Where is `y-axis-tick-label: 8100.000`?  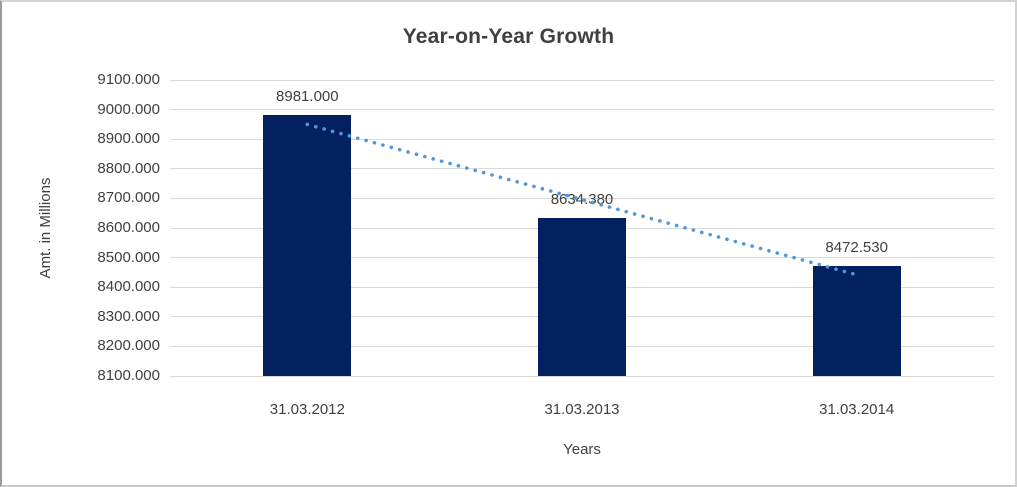 y-axis-tick-label: 8100.000 is located at coordinates (128, 375).